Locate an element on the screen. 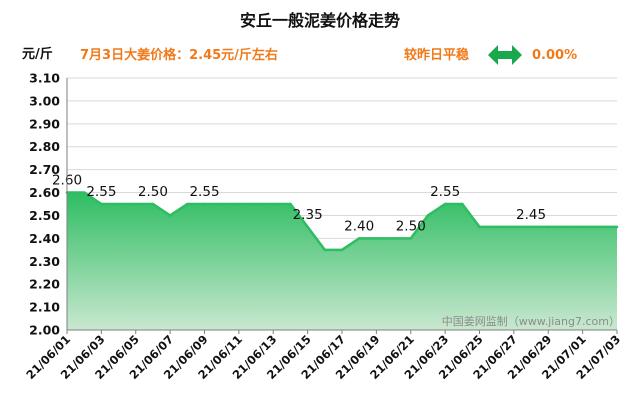  y-tick-label: 3.10 is located at coordinates (44, 78).